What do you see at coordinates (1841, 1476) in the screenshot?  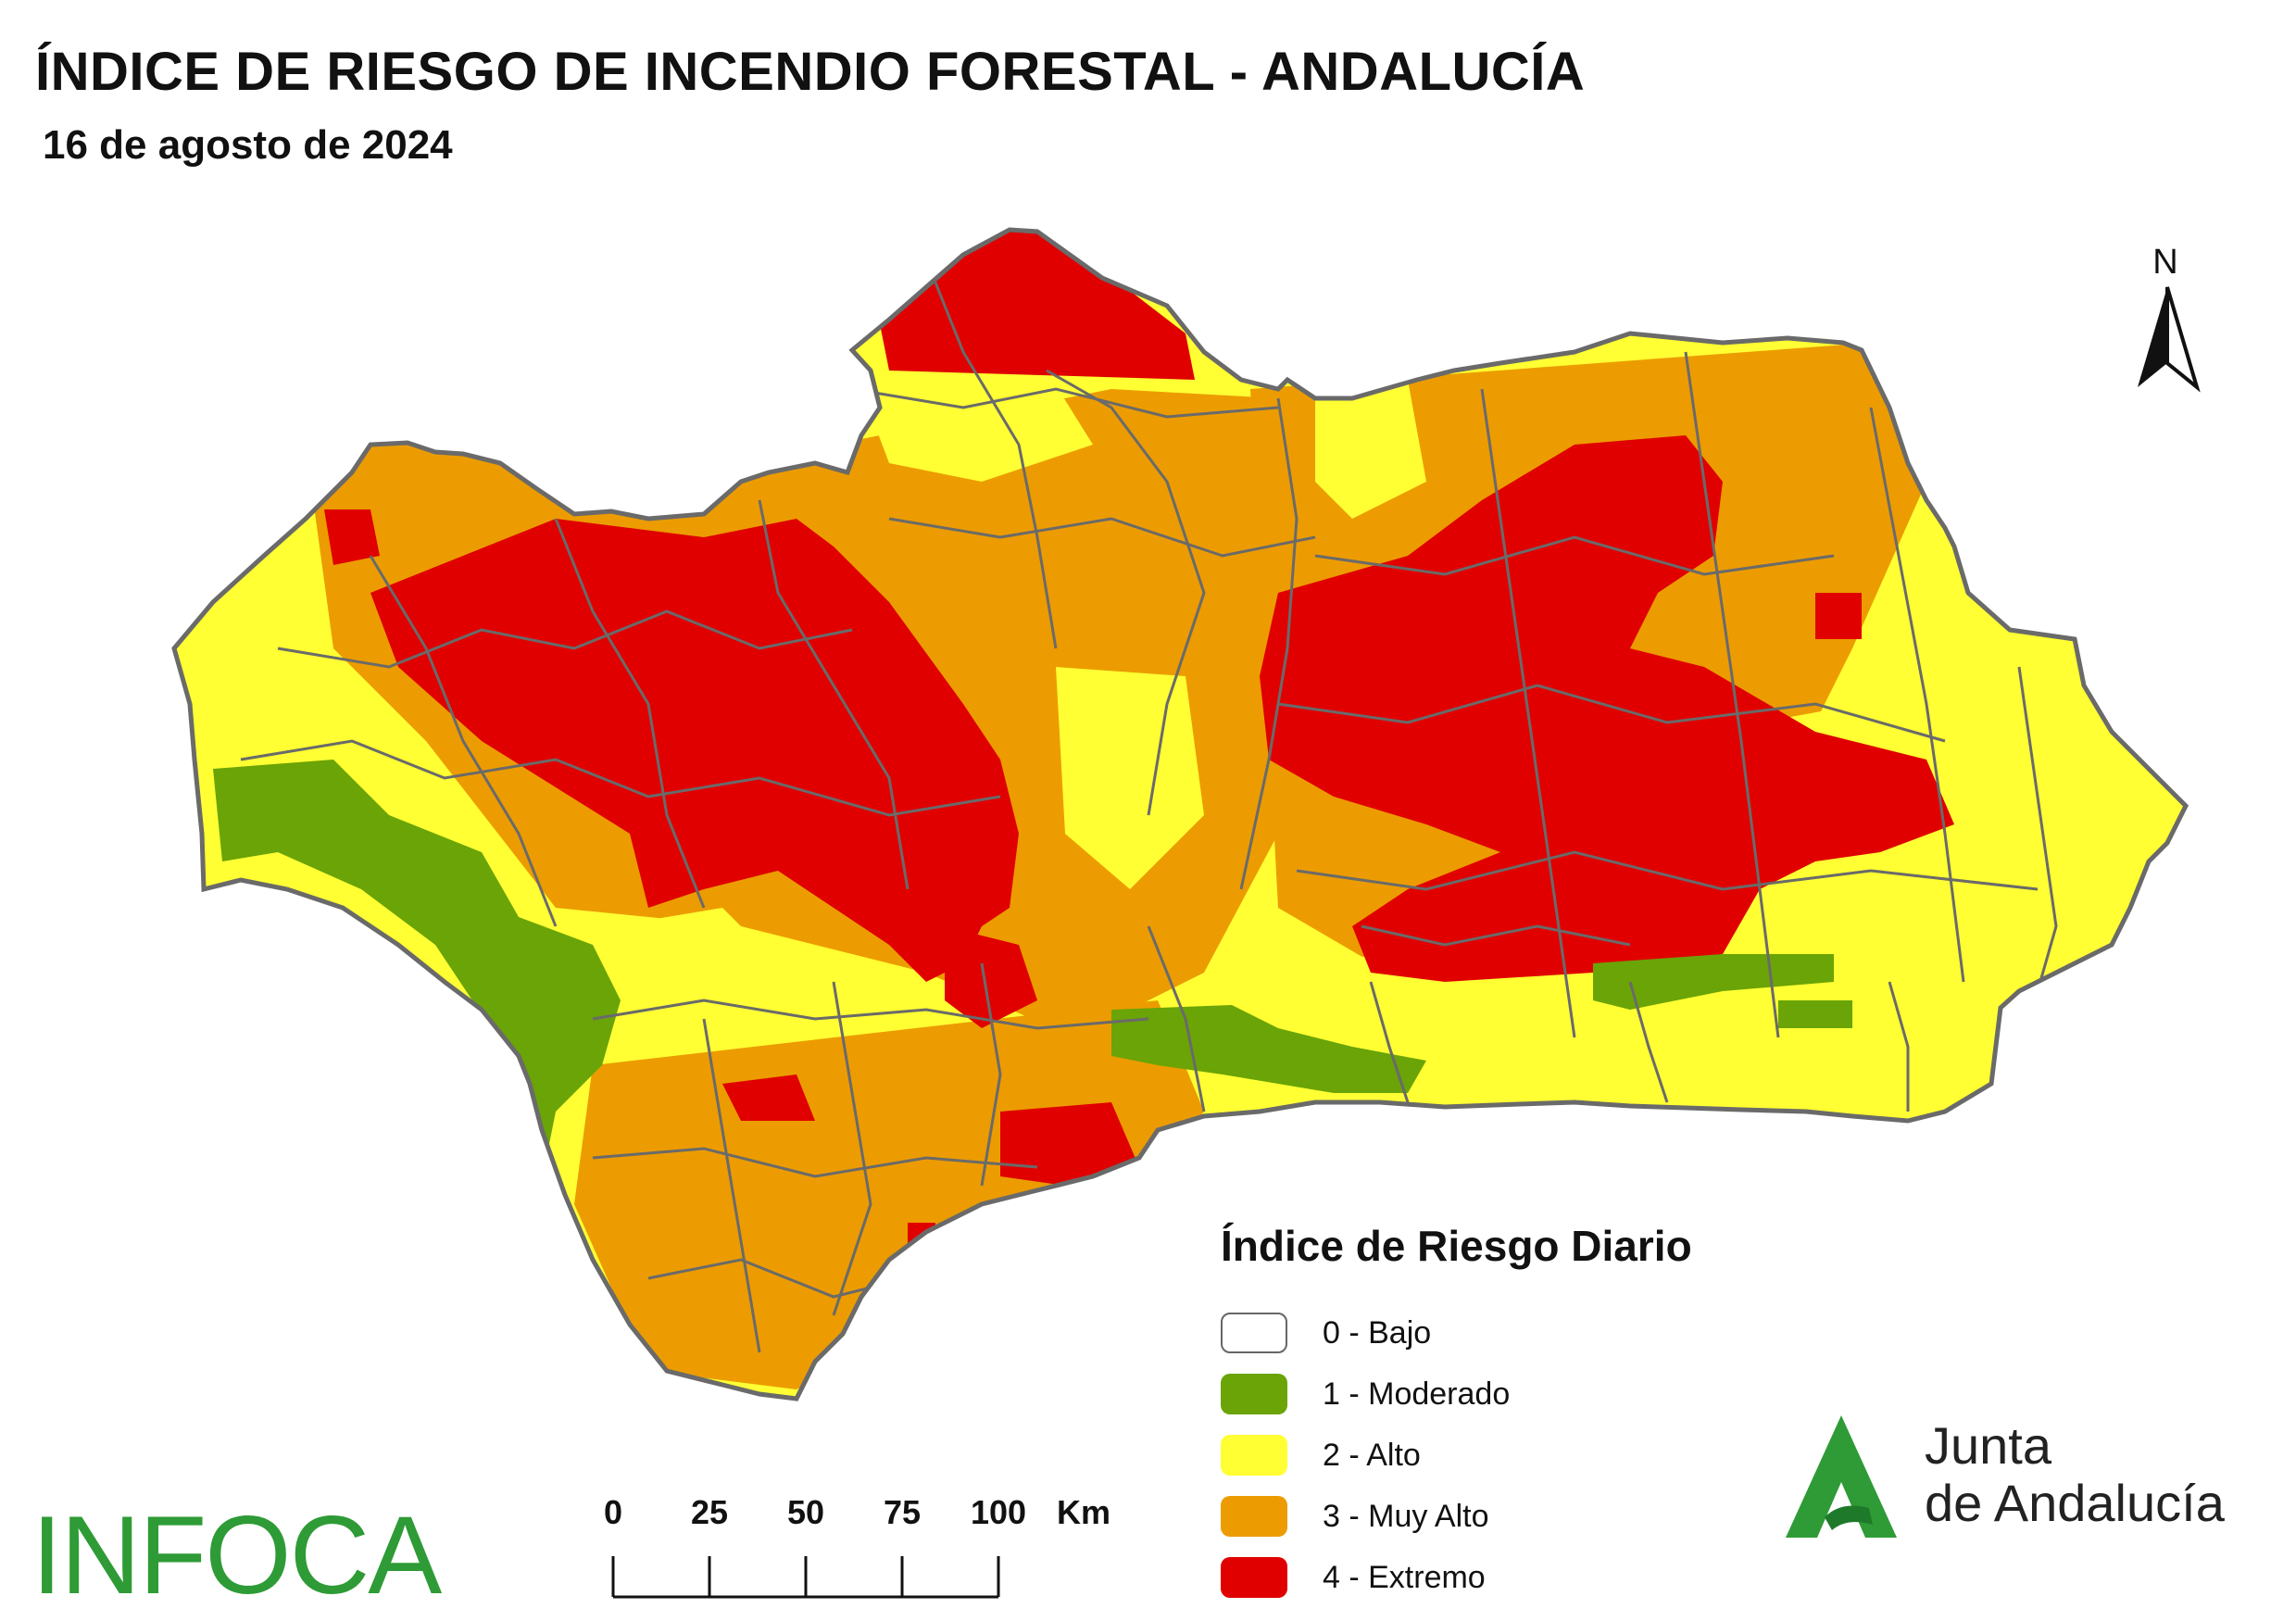 I see `junta-logo-icon` at bounding box center [1841, 1476].